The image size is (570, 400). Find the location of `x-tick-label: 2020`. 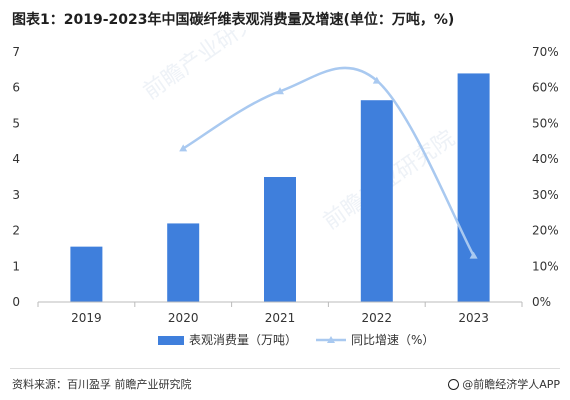

x-tick-label: 2020 is located at coordinates (183, 318).